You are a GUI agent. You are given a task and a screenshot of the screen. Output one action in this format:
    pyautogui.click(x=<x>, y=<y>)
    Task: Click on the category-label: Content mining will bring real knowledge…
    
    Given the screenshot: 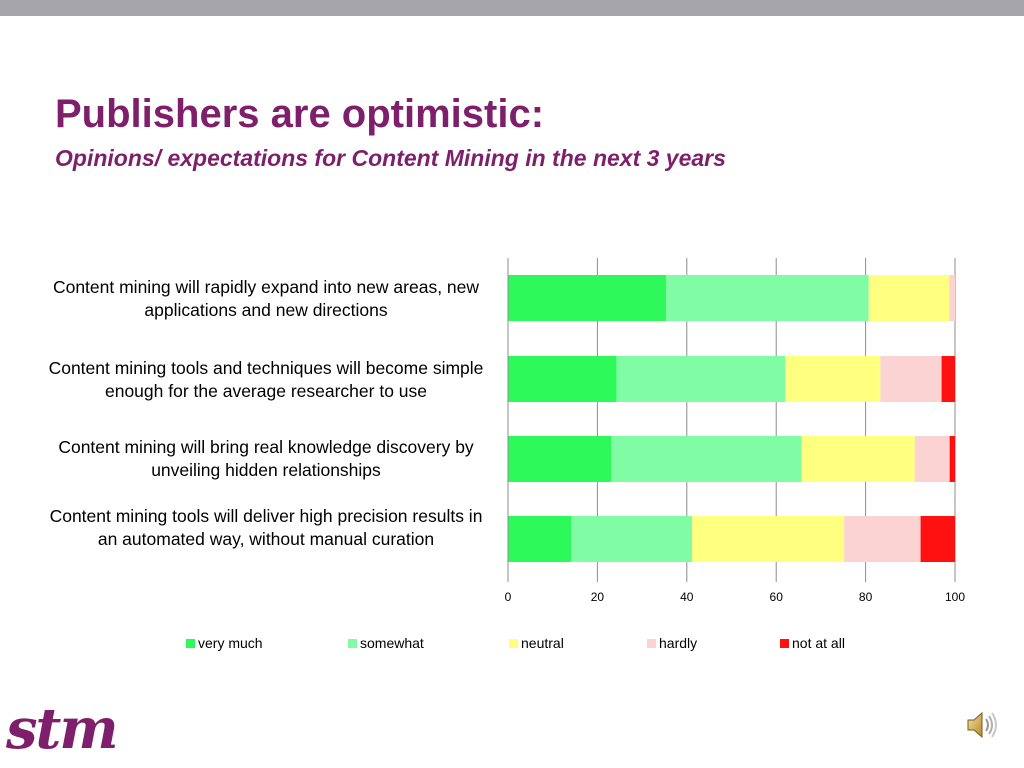 What is the action you would take?
    pyautogui.click(x=266, y=458)
    